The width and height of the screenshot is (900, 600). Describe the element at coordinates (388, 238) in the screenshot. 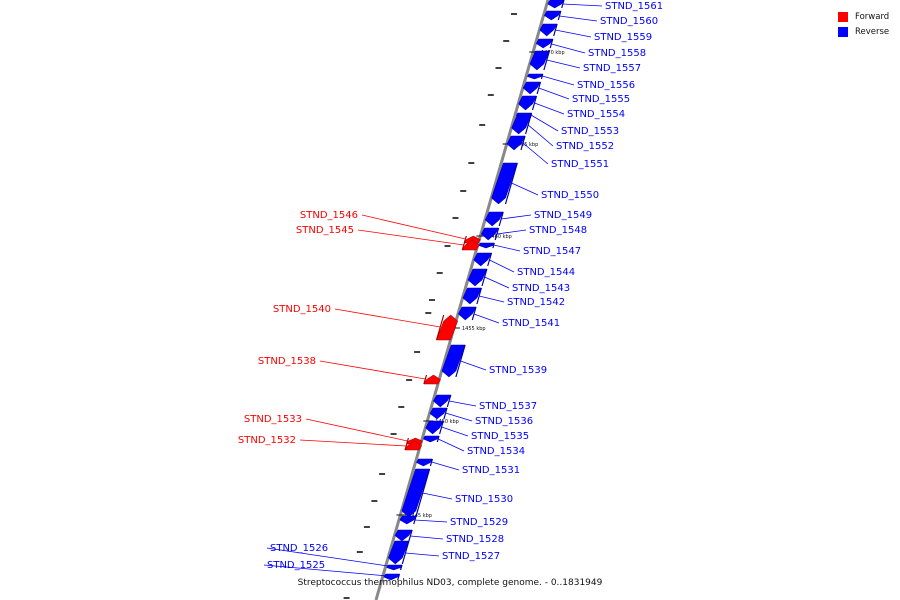

I see `gene-stnd_1545: STND_1545` at that location.